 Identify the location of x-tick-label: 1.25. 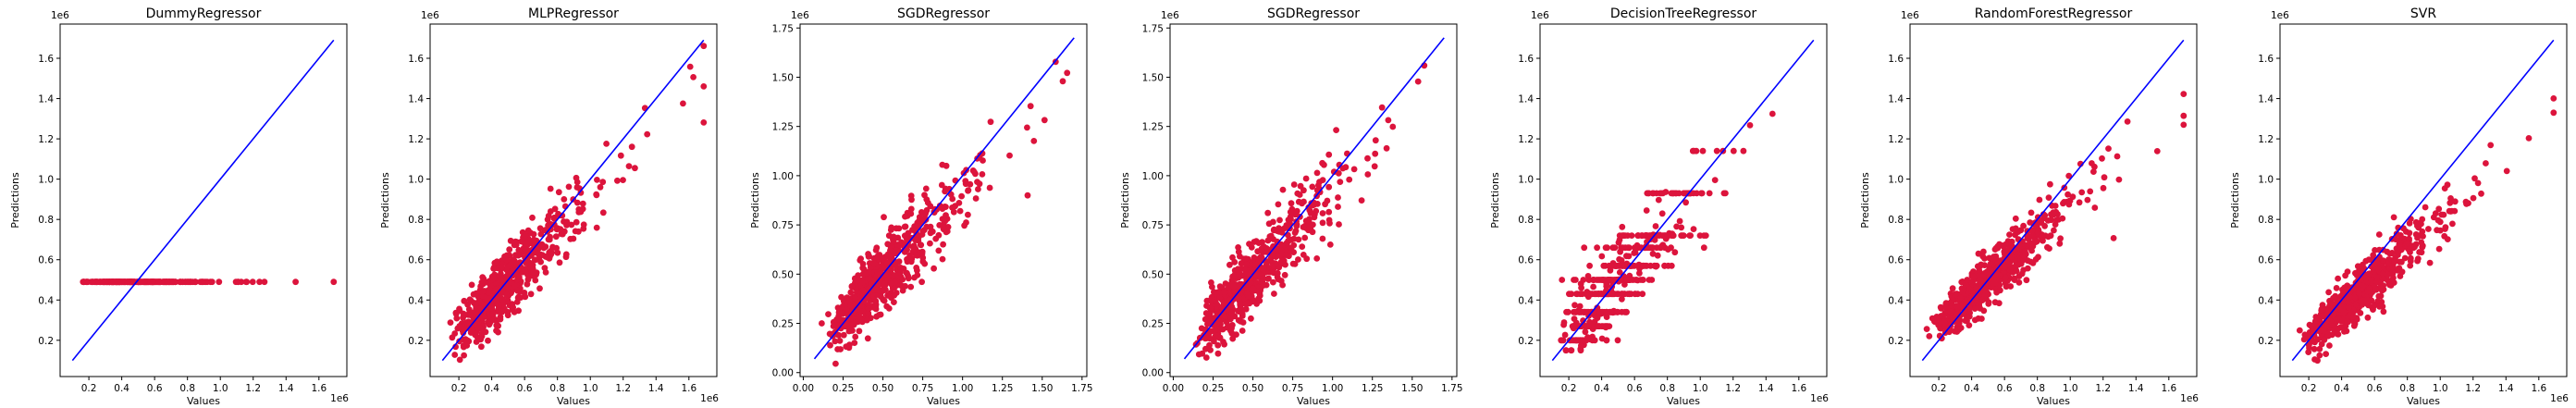
(1372, 388).